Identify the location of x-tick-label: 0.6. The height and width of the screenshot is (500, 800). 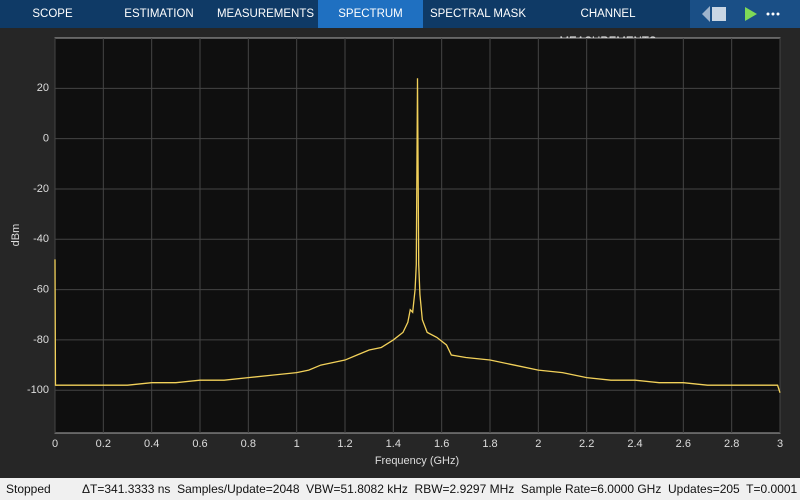
(199, 444).